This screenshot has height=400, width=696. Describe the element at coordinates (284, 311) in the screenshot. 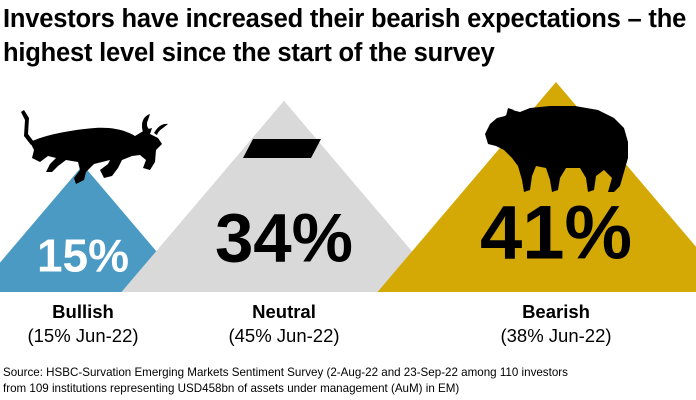

I see `neutral-label: Neutral` at that location.